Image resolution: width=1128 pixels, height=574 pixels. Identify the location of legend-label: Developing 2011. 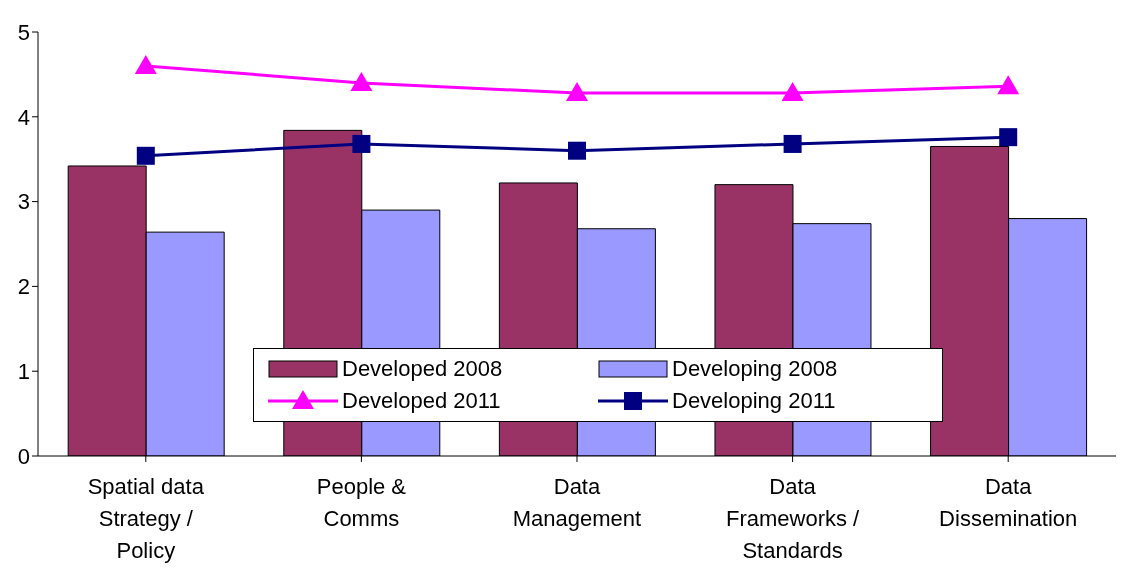
(754, 401).